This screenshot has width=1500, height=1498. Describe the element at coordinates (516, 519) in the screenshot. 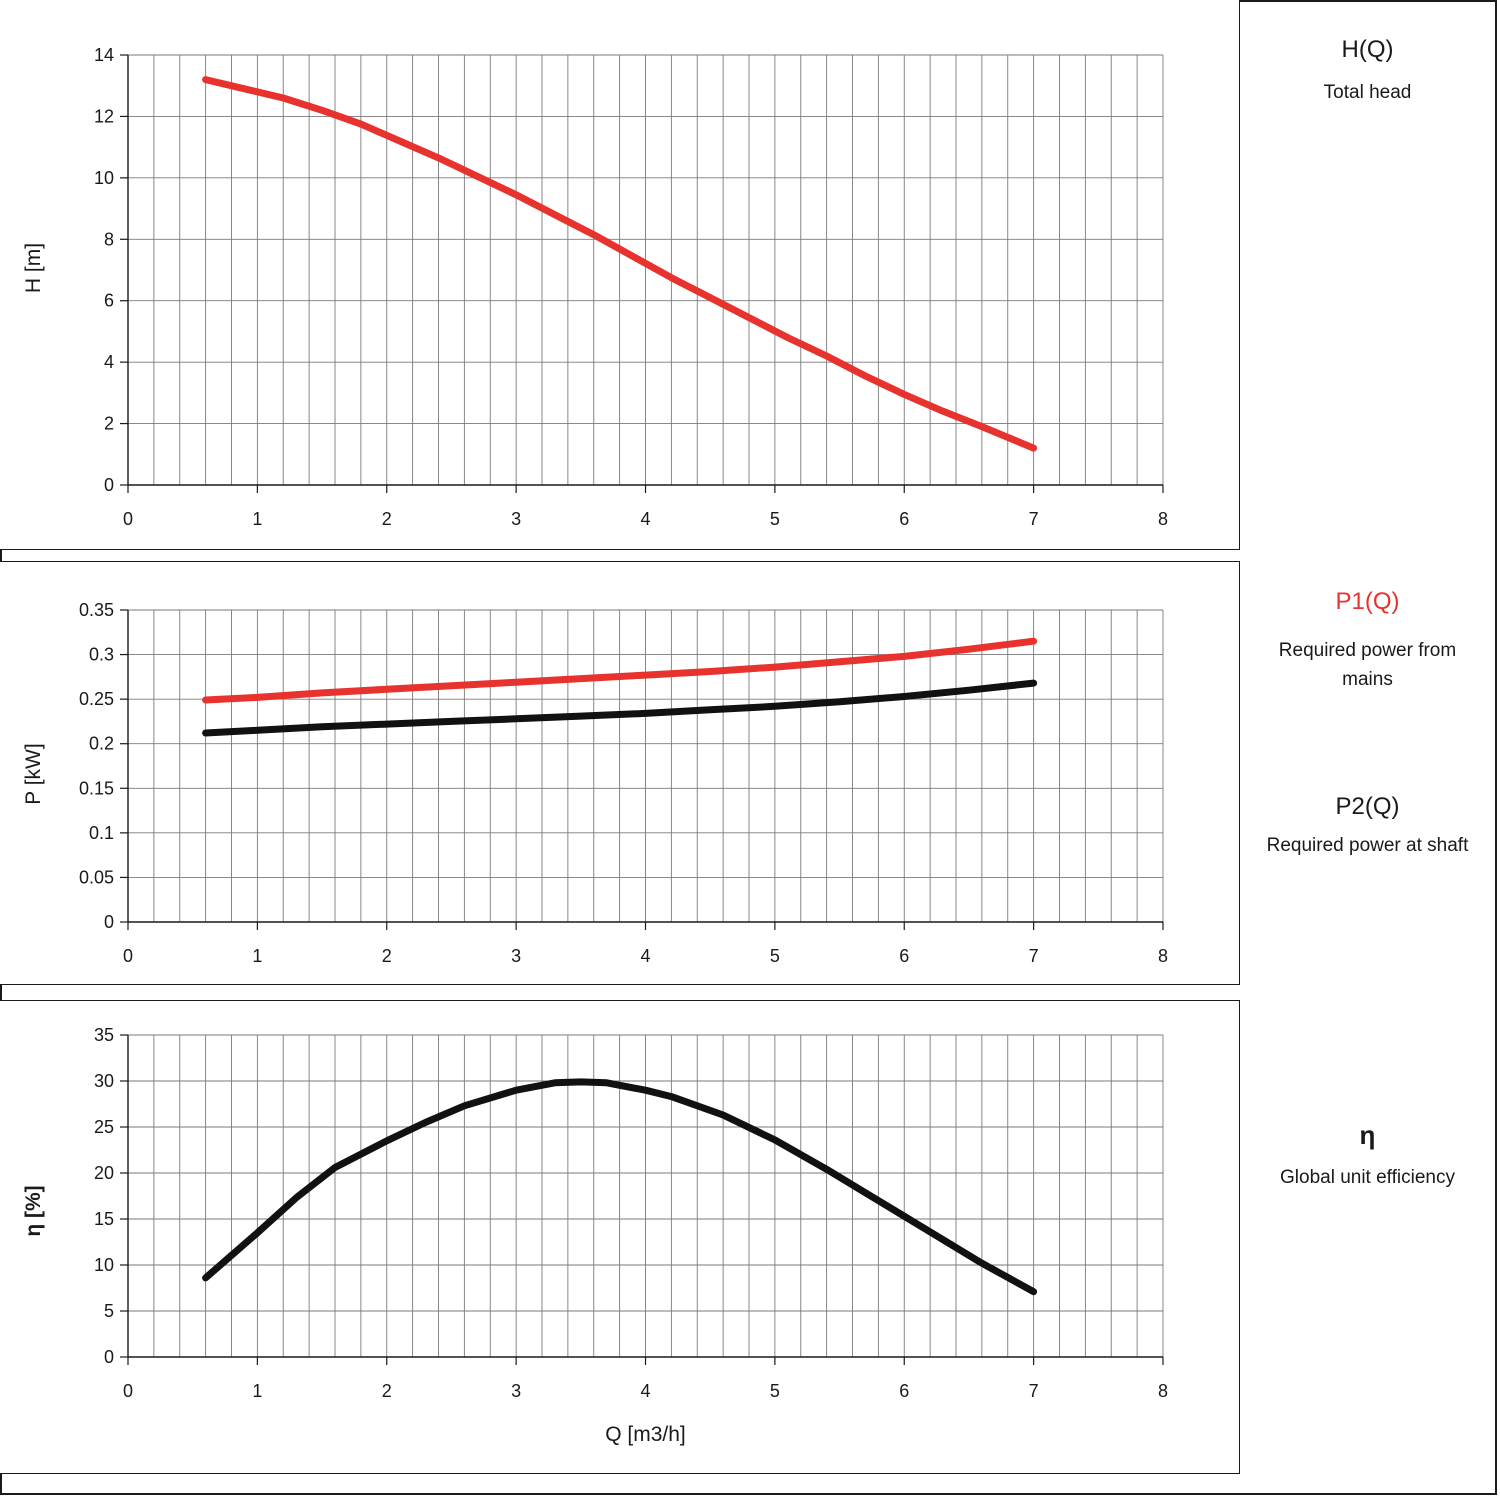

I see `head-x-tick-label: 3` at that location.